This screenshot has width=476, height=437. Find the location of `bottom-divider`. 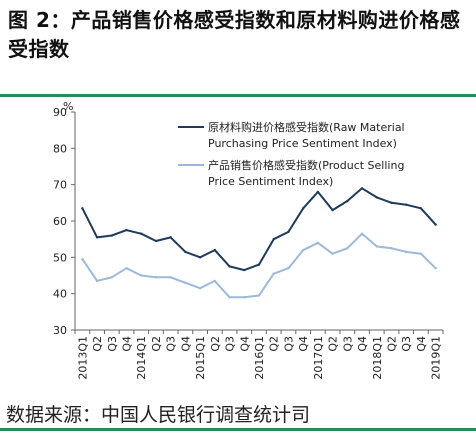

bottom-divider is located at coordinates (238, 429).